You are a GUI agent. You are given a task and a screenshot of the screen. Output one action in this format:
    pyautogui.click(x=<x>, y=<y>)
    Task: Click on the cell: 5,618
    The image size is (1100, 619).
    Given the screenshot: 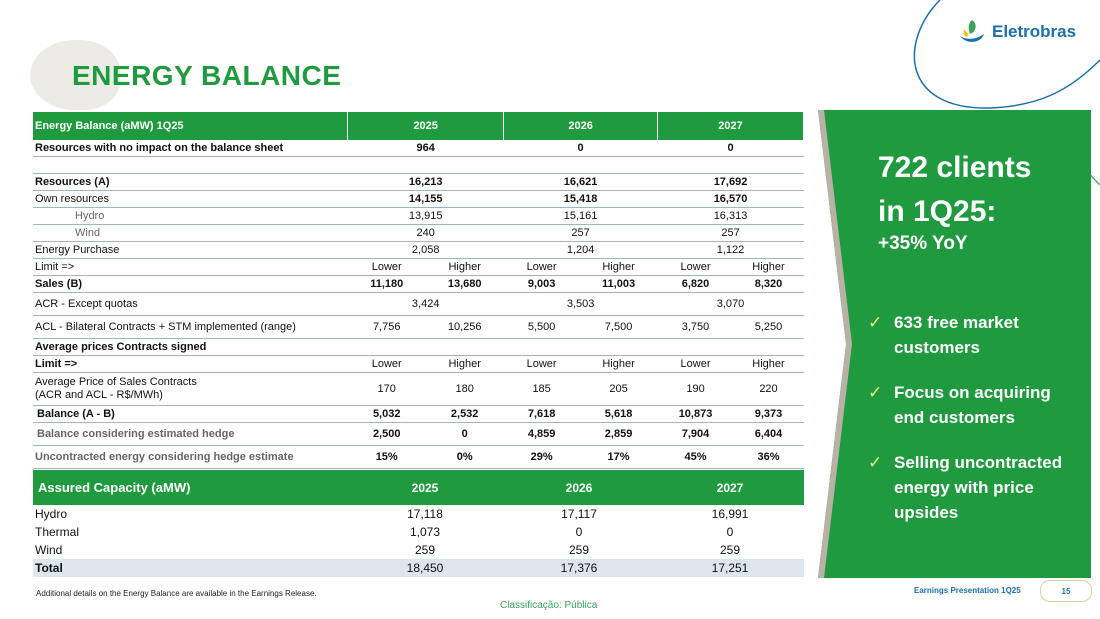 What is the action you would take?
    pyautogui.click(x=618, y=414)
    